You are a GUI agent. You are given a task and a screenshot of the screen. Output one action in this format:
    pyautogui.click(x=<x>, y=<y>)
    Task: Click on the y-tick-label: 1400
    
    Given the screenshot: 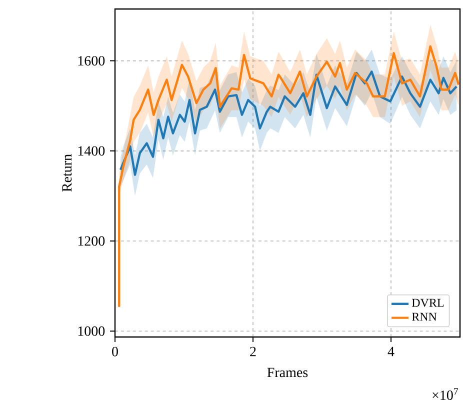 What is the action you would take?
    pyautogui.click(x=91, y=151)
    